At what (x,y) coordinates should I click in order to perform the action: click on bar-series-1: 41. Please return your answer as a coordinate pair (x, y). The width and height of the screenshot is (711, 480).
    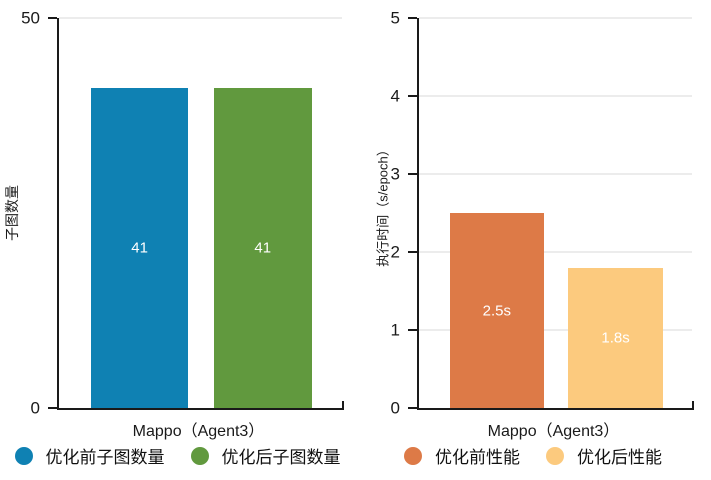
    Looking at the image, I should click on (262, 248).